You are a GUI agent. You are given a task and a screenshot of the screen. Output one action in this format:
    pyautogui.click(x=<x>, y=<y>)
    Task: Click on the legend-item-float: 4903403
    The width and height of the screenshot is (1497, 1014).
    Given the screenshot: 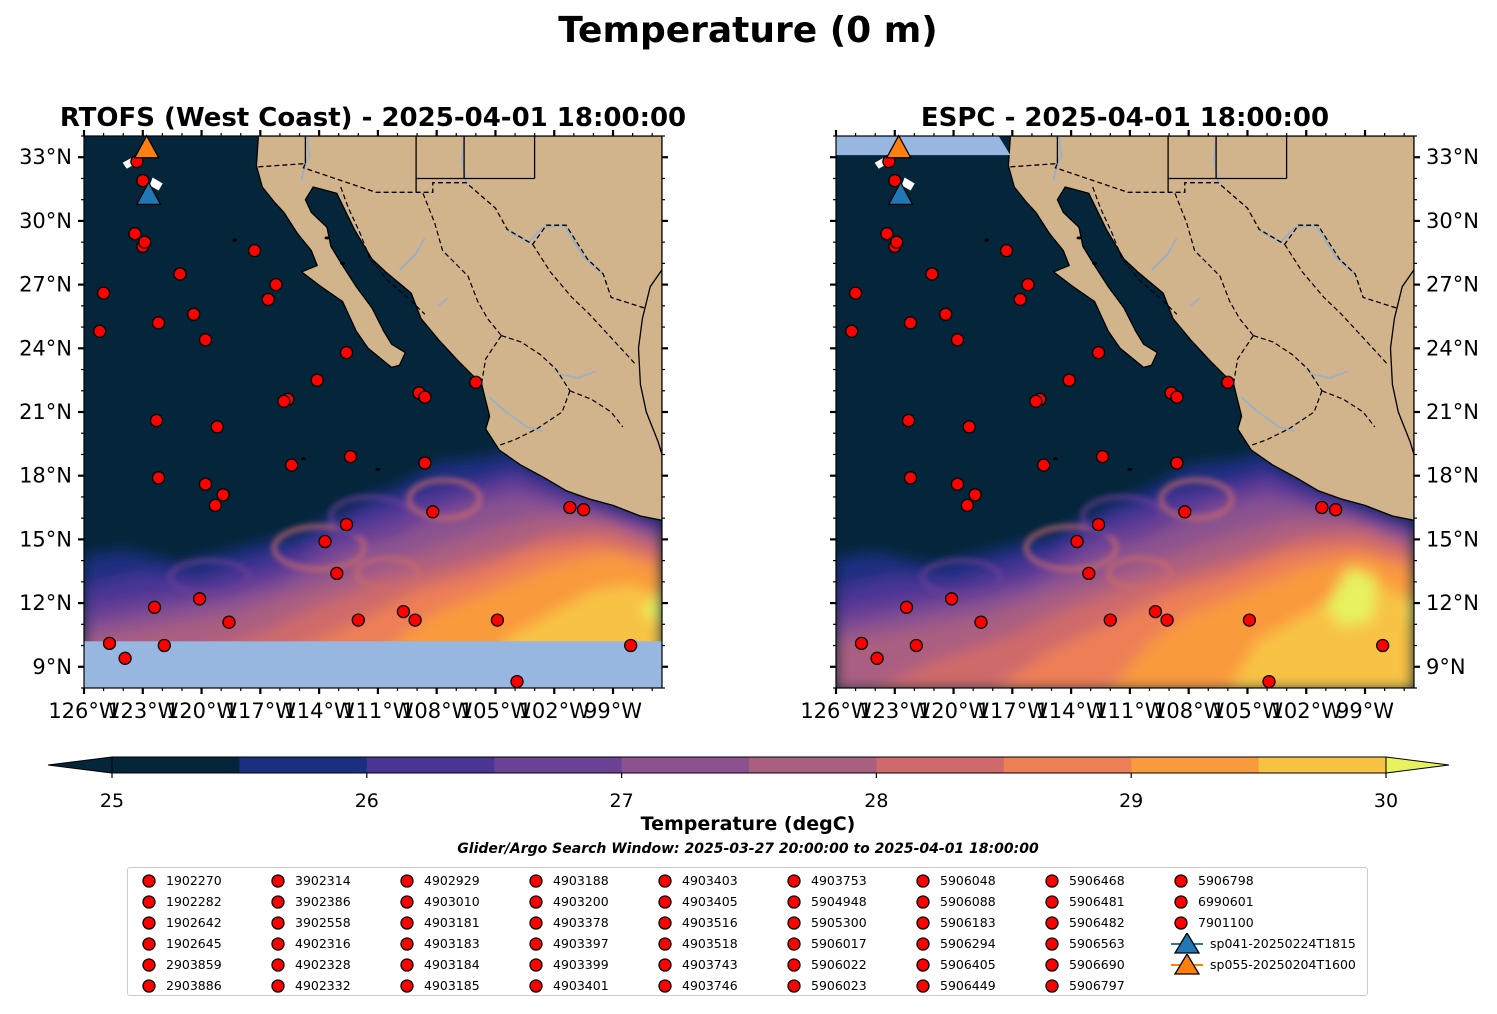 What is the action you would take?
    pyautogui.click(x=696, y=880)
    